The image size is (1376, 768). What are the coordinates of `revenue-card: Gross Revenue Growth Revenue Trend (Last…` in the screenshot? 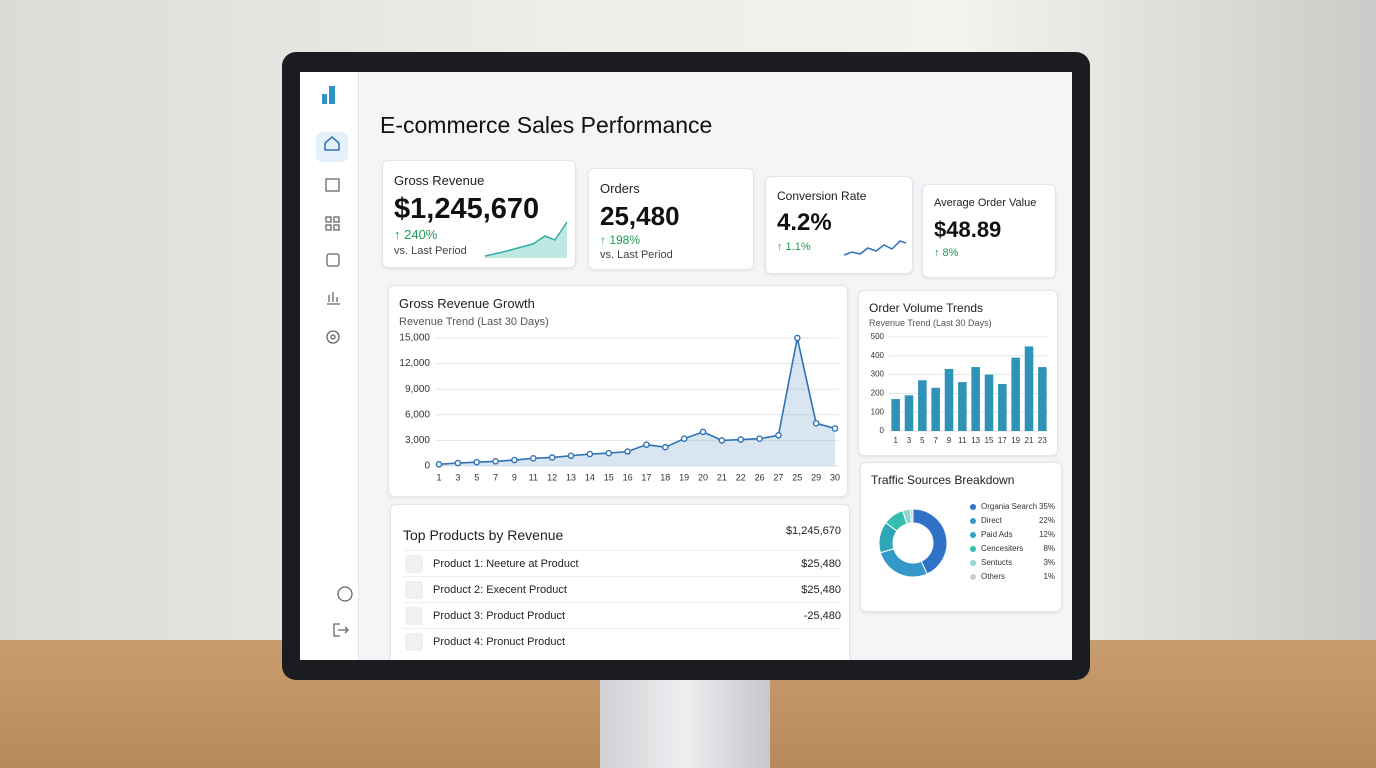 It's located at (618, 391).